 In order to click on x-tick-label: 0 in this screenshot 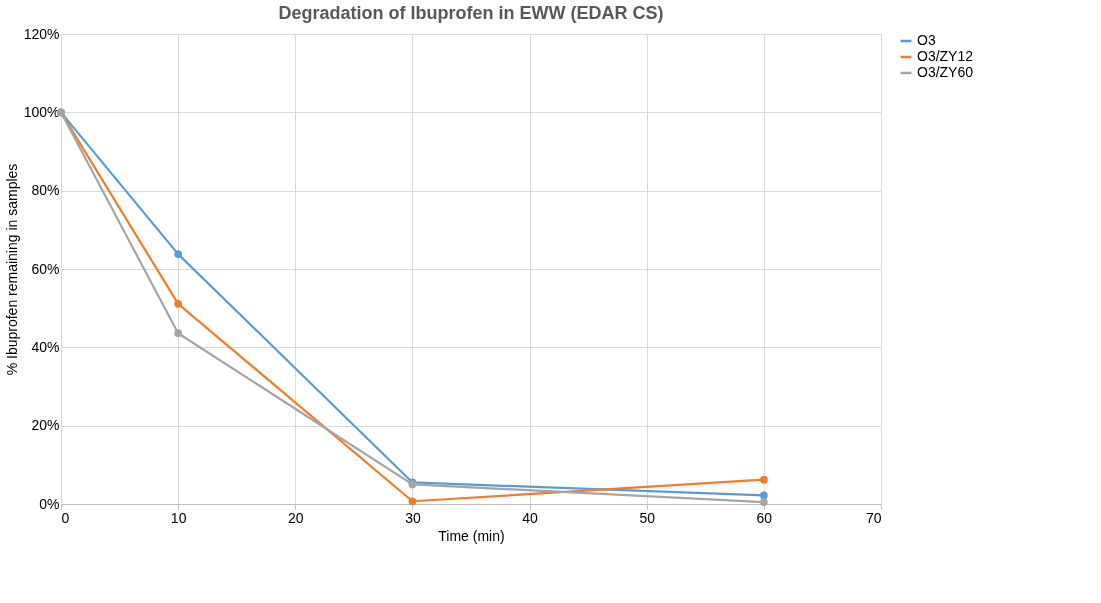, I will do `click(65, 517)`.